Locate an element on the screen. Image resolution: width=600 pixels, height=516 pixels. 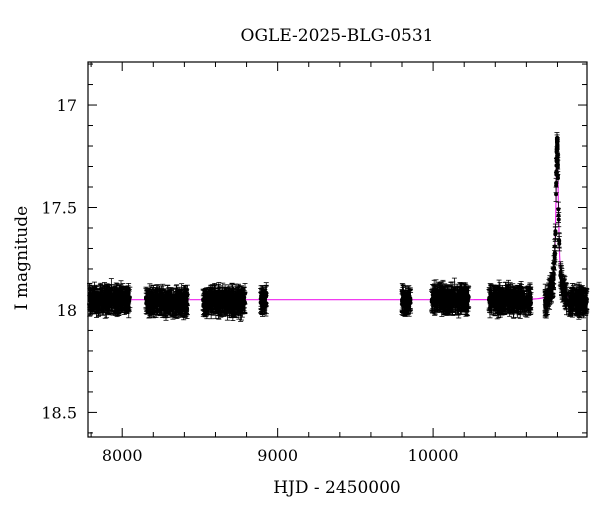
x-axis-label: HJD - 2450000 is located at coordinates (337, 488).